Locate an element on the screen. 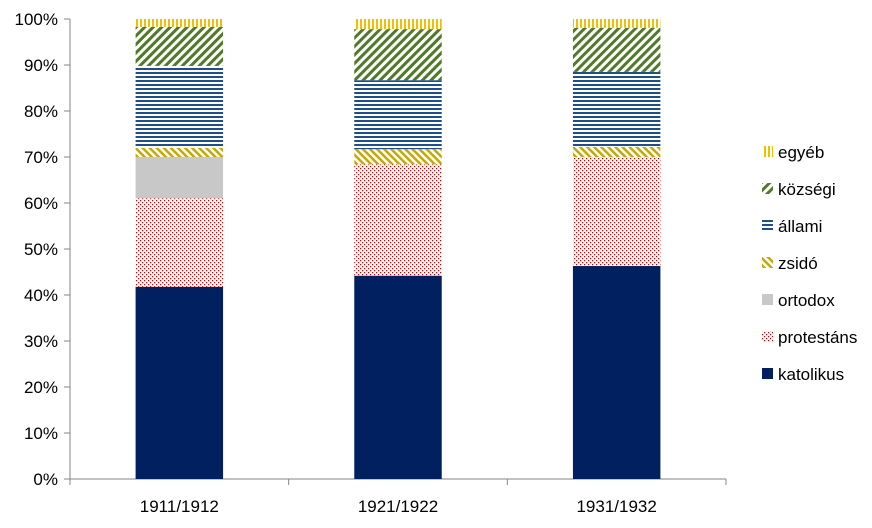 Image resolution: width=872 pixels, height=528 pixels. y-tick-label: 50% is located at coordinates (41, 249).